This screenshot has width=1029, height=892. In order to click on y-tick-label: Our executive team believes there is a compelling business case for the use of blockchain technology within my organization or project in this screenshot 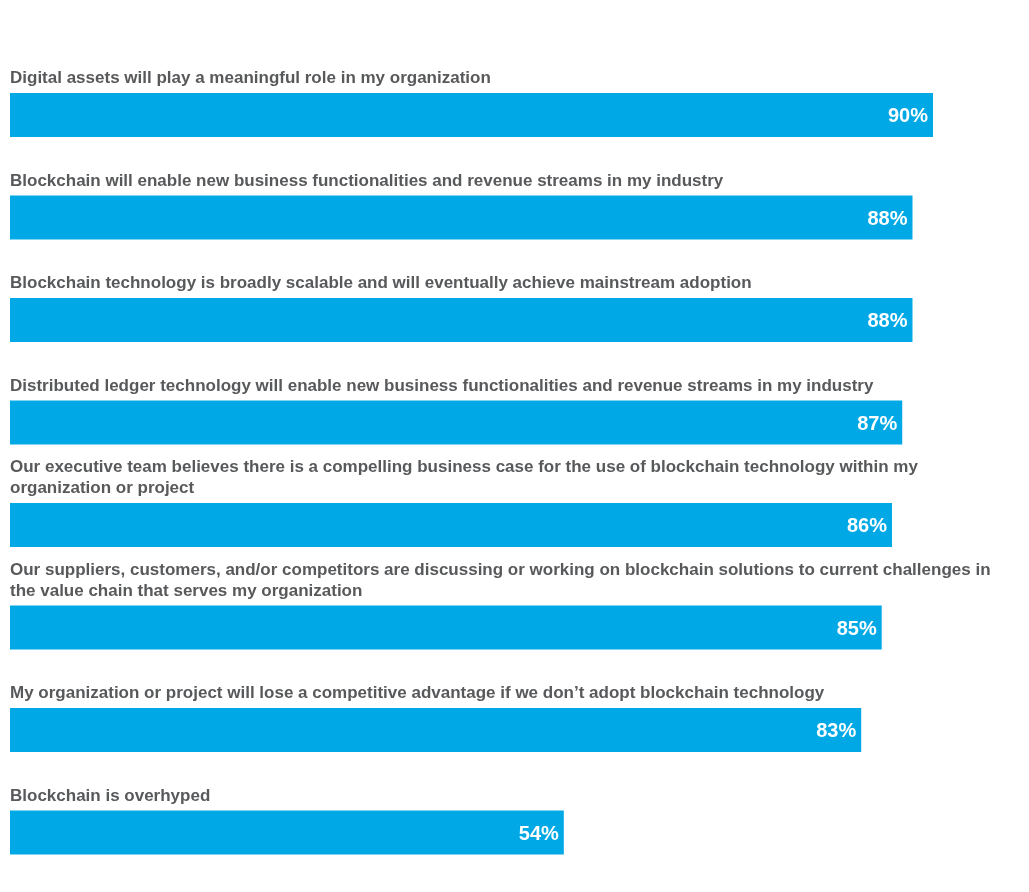, I will do `click(464, 477)`.